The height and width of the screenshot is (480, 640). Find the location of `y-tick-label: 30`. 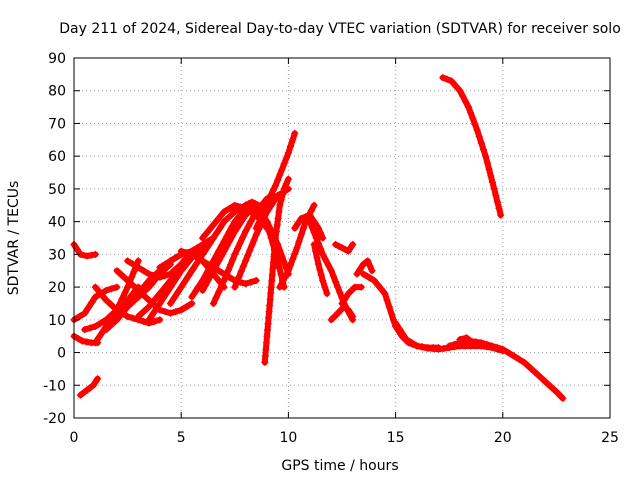

y-tick-label: 30 is located at coordinates (57, 255).